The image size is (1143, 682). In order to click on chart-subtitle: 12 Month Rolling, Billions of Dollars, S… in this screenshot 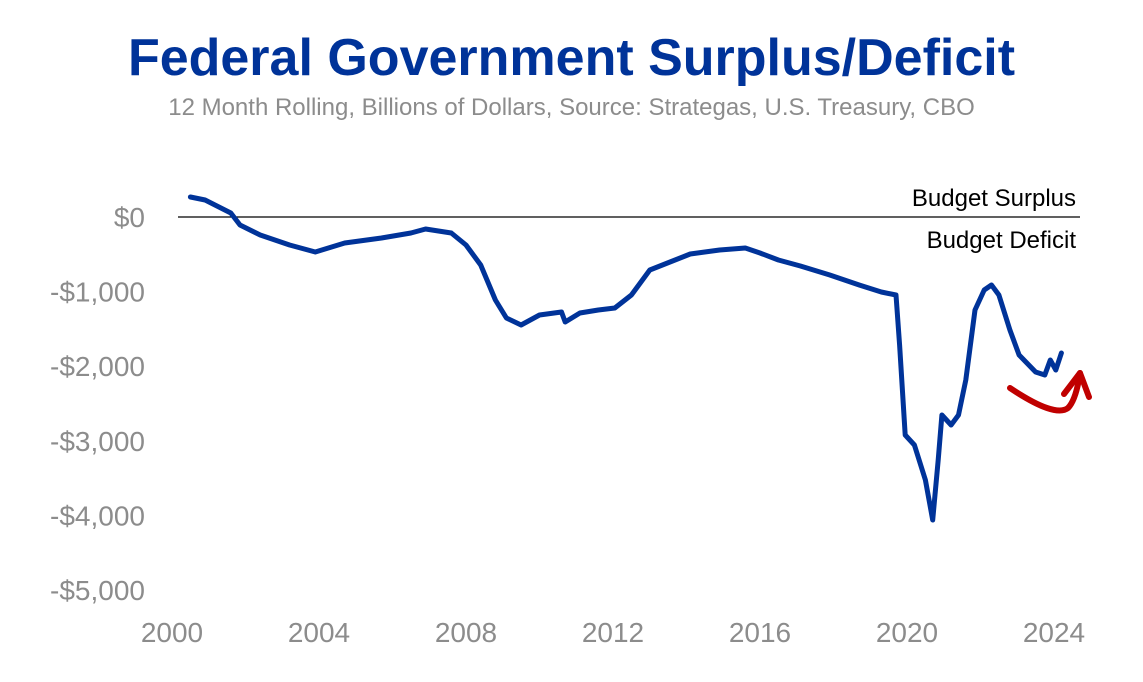, I will do `click(571, 107)`.